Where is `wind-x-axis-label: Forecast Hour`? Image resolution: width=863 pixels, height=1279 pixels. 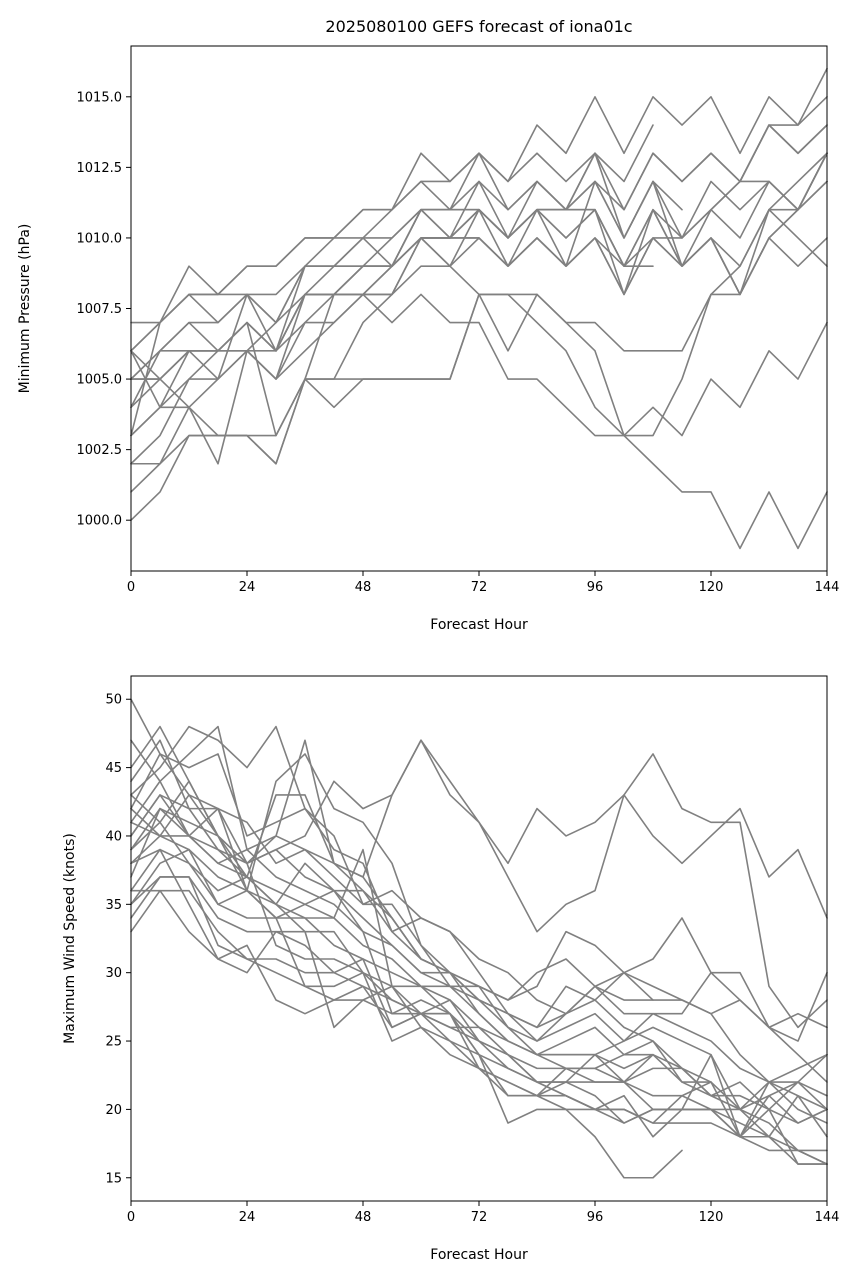
wind-x-axis-label: Forecast Hour is located at coordinates (479, 1255).